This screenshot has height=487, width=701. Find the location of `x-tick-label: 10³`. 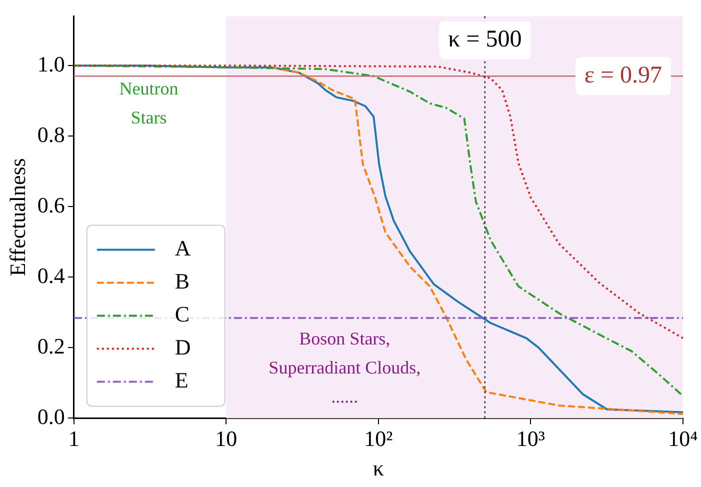

x-tick-label: 10³ is located at coordinates (531, 439).